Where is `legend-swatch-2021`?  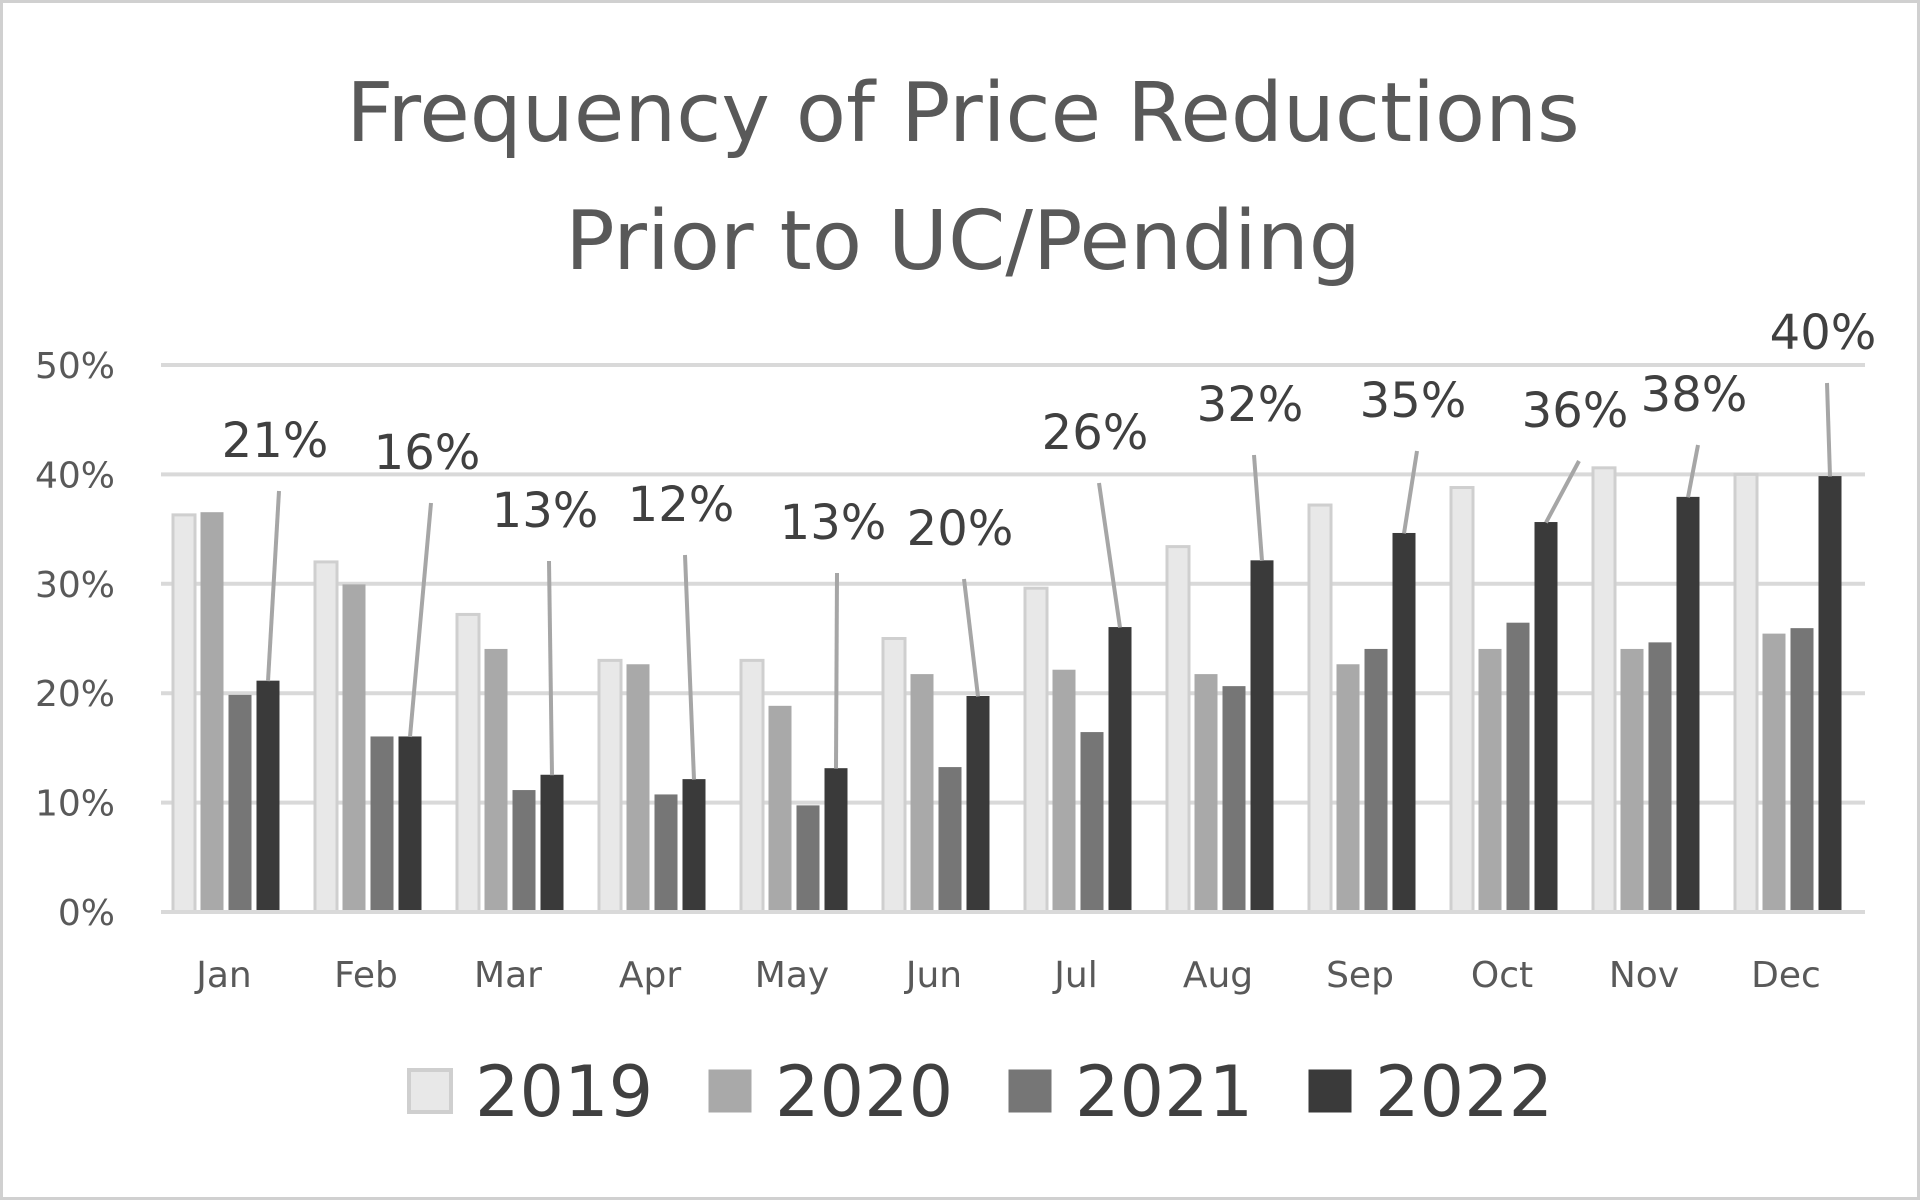
legend-swatch-2021 is located at coordinates (1030, 1091).